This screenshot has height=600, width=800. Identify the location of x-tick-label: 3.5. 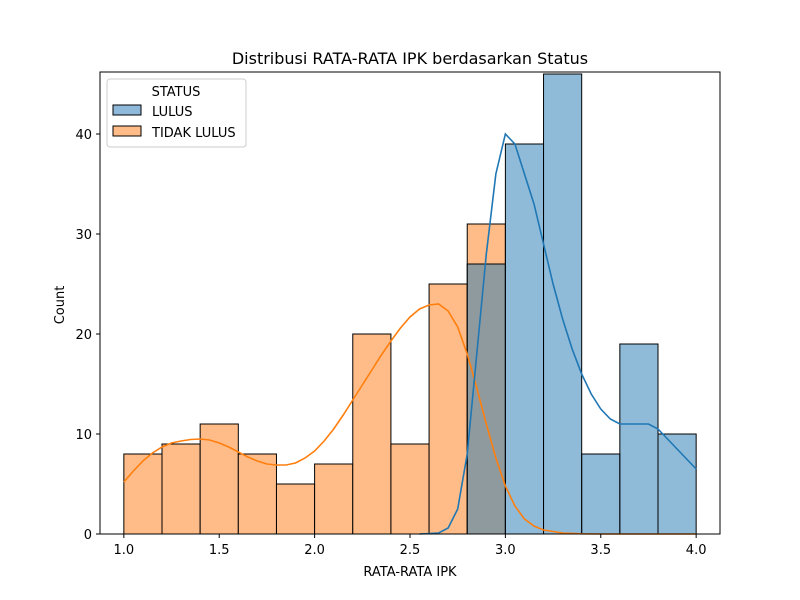
(600, 550).